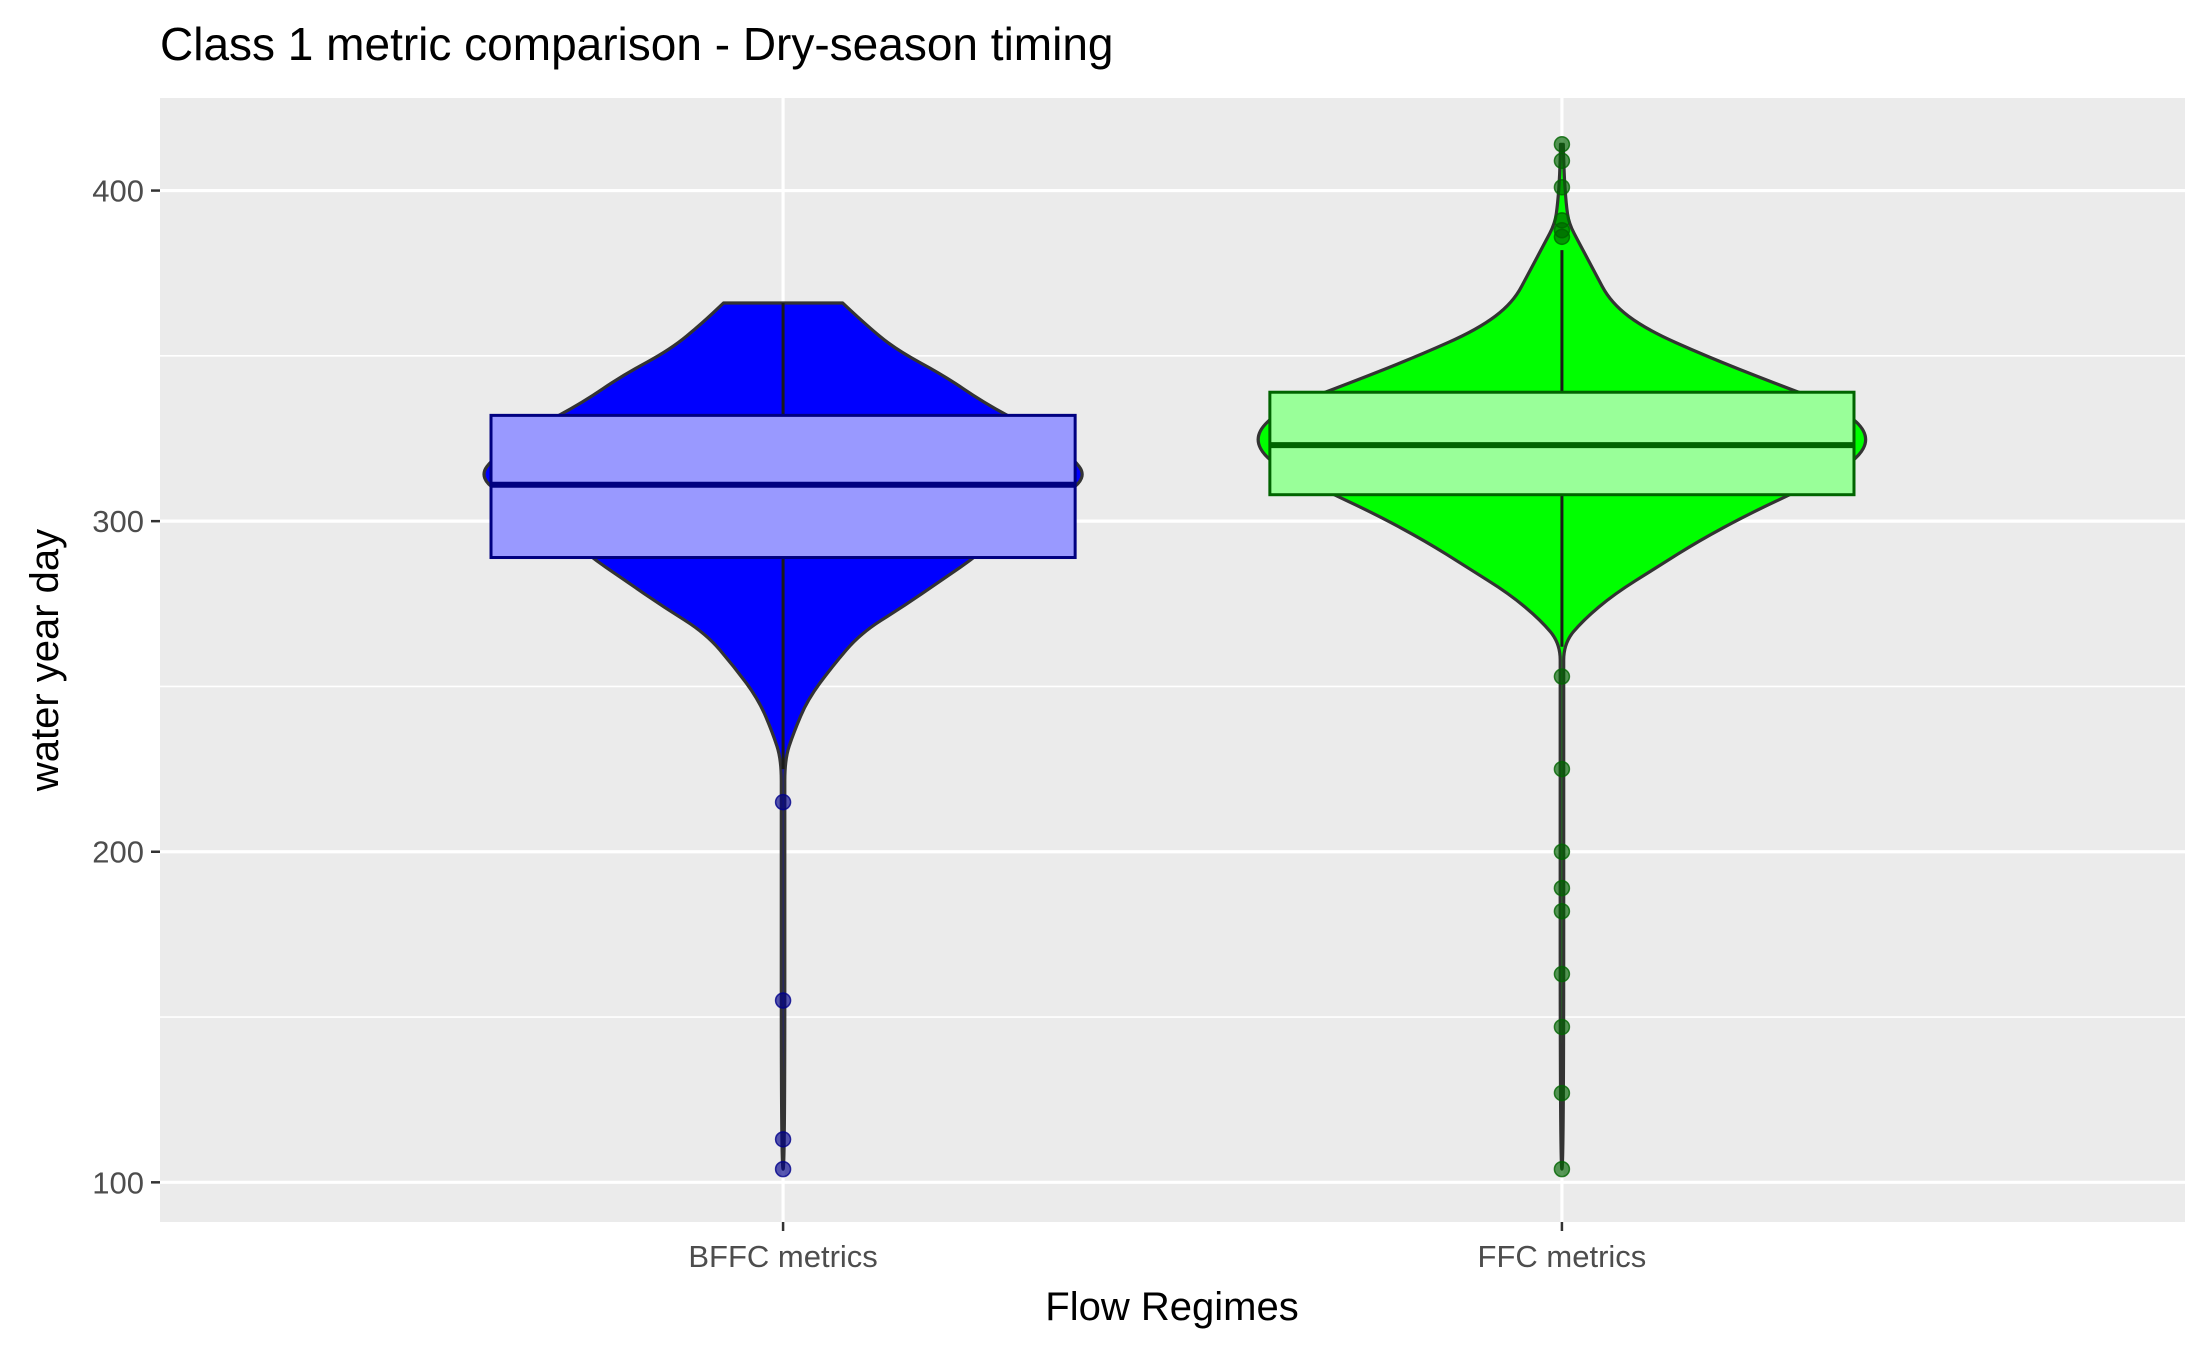  I want to click on y-tick-label: 100, so click(118, 1182).